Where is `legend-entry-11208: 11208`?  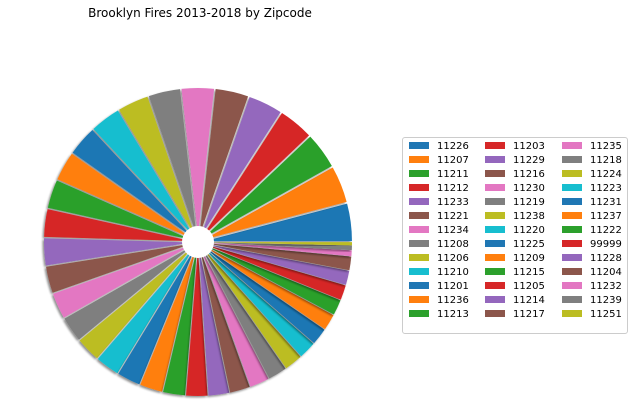 legend-entry-11208: 11208 is located at coordinates (439, 245).